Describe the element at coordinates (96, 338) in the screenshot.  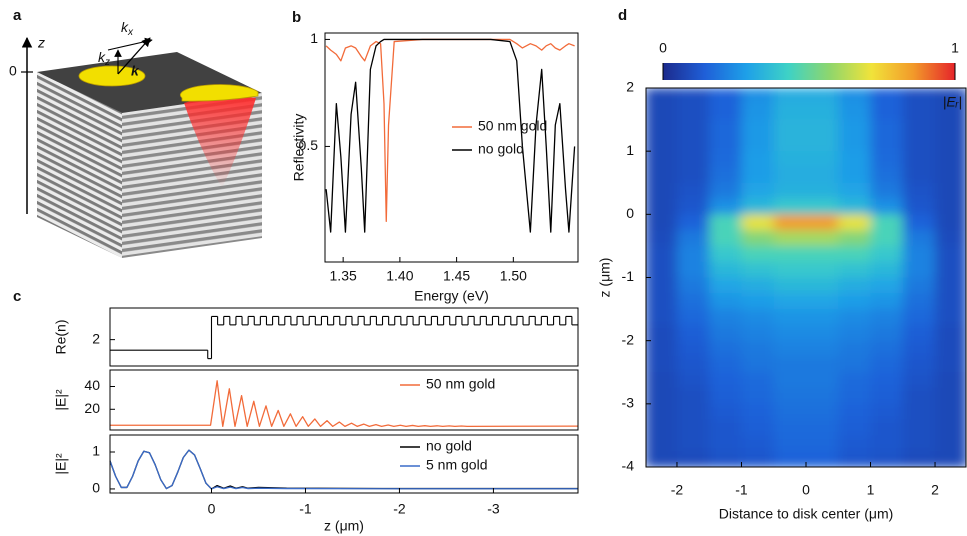
I see `y-tick-label: 2` at that location.